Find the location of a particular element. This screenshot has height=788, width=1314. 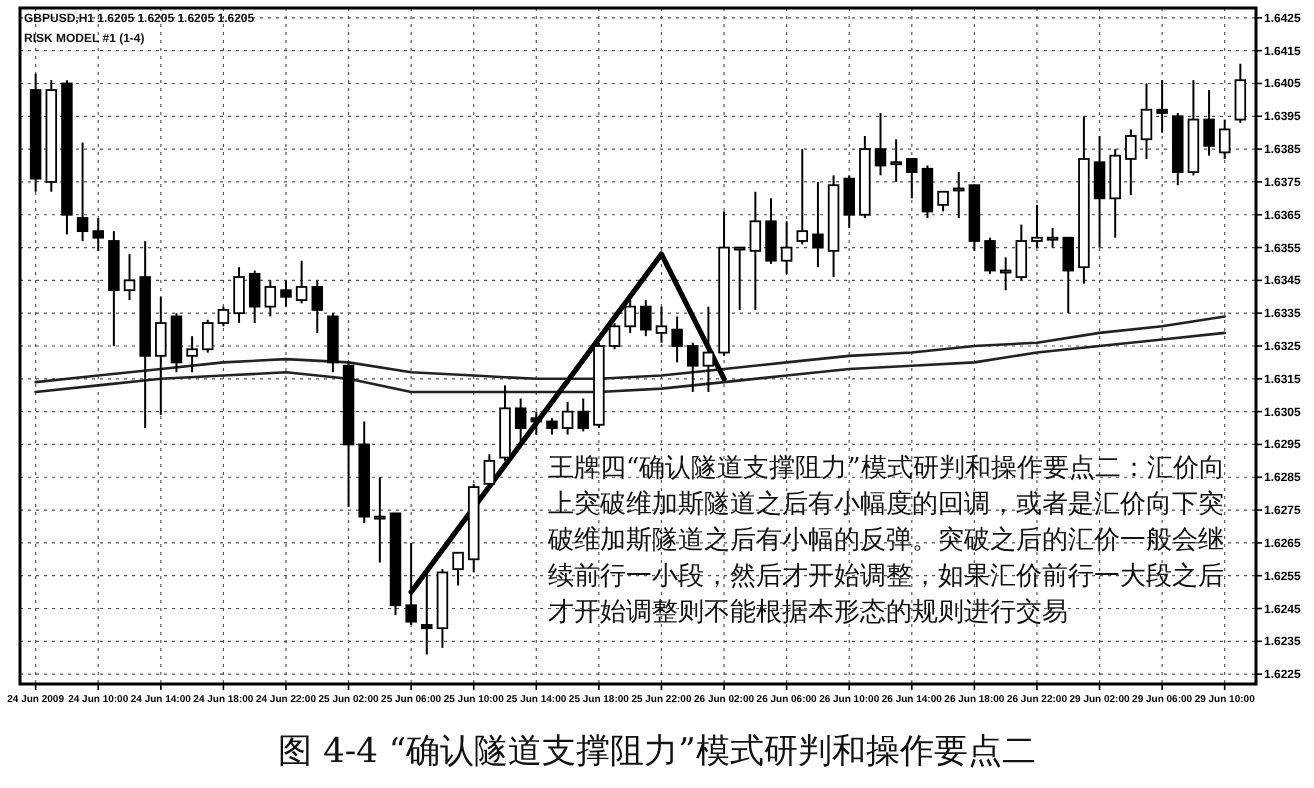

annotation: 王牌四“确认隧道支撑阻力”模式研判和操作要点二：汇价向上突破维加斯隧道之后有小幅度的回调，或者是汇价向下突破维加斯隧道之后有小幅的反弹。突破之后的汇价一般会继续前行一小段，然后才开始调整，如果汇价前行一大段之后才开始调整则不能根据本形态的规则进行交易 is located at coordinates (887, 542).